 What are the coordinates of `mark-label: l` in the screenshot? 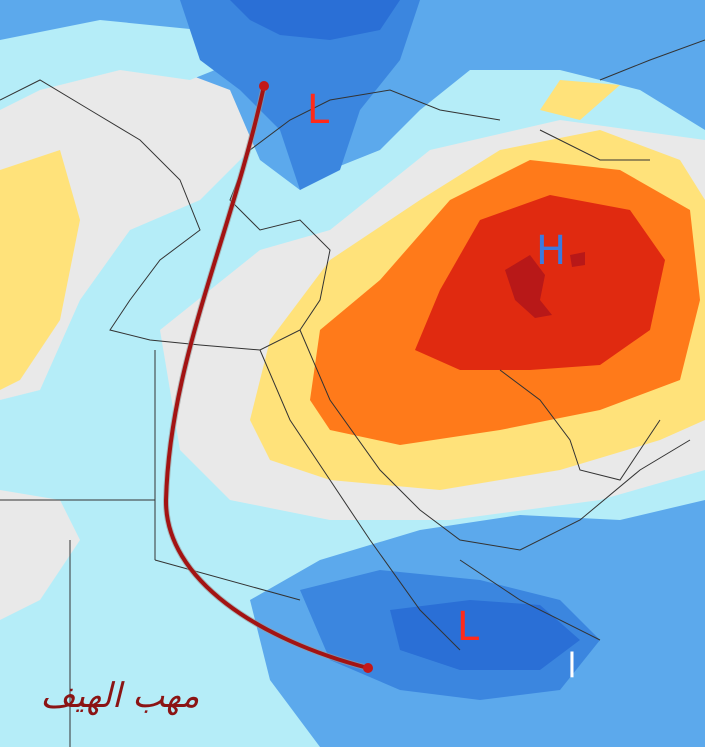 It's located at (571, 667).